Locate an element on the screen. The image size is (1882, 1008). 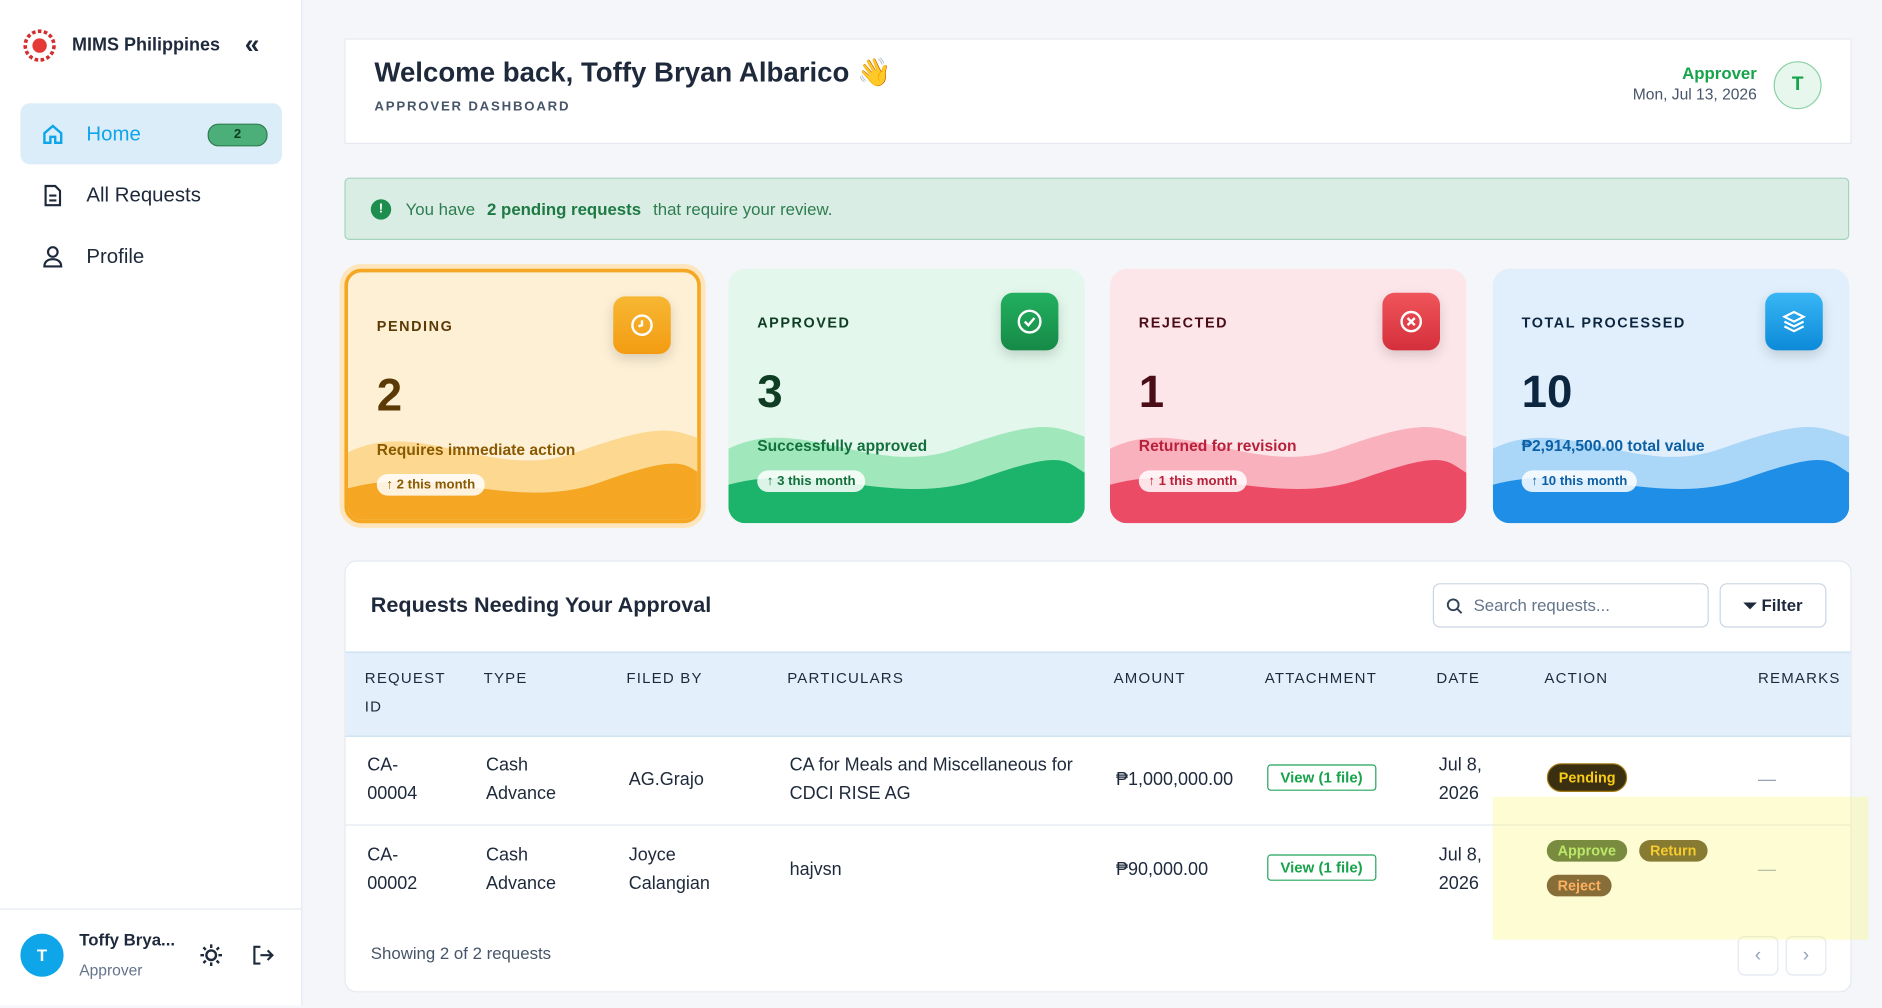
prev-page: ‹ is located at coordinates (1758, 956).